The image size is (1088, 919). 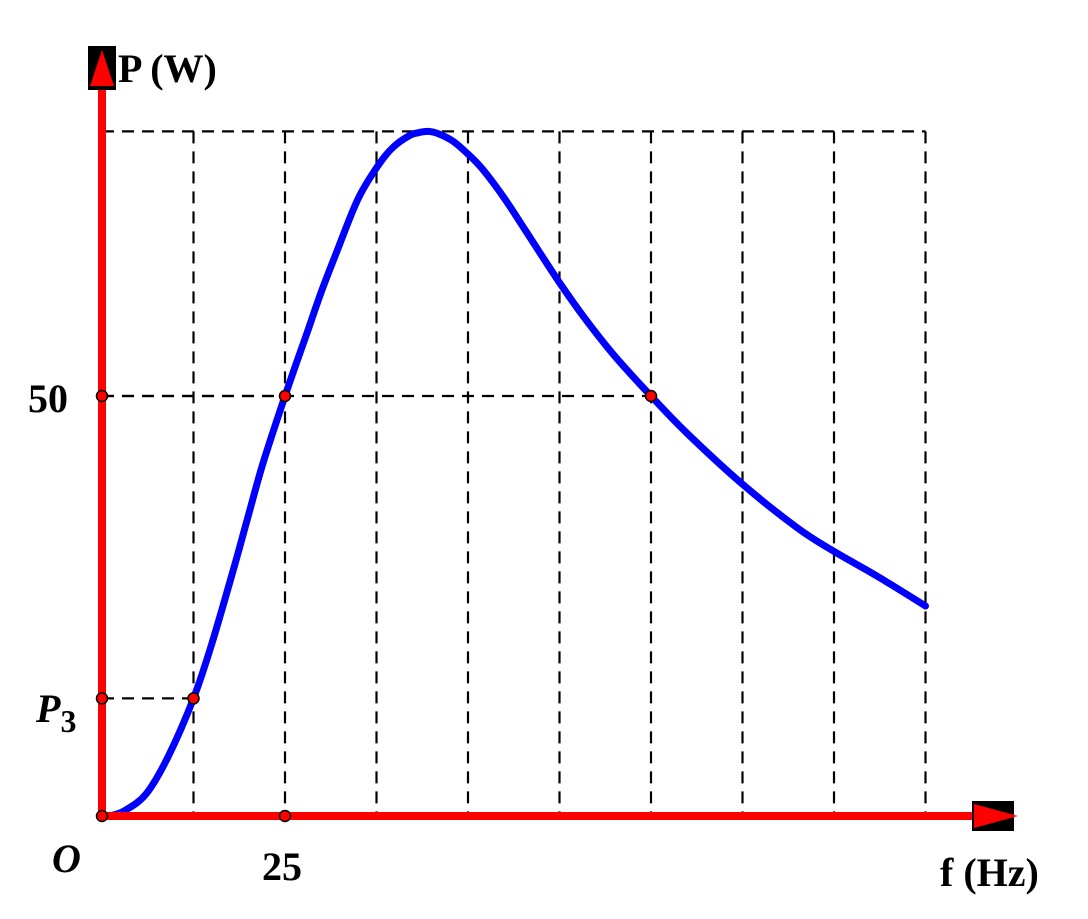 I want to click on y-tick-label-p3-subscript: 3, so click(x=68, y=721).